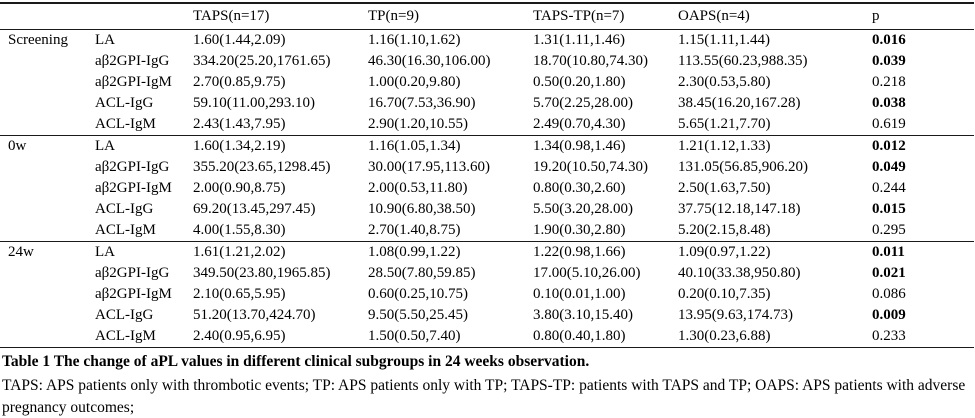 The width and height of the screenshot is (975, 418). I want to click on cell-p-value: 0.233, so click(889, 336).